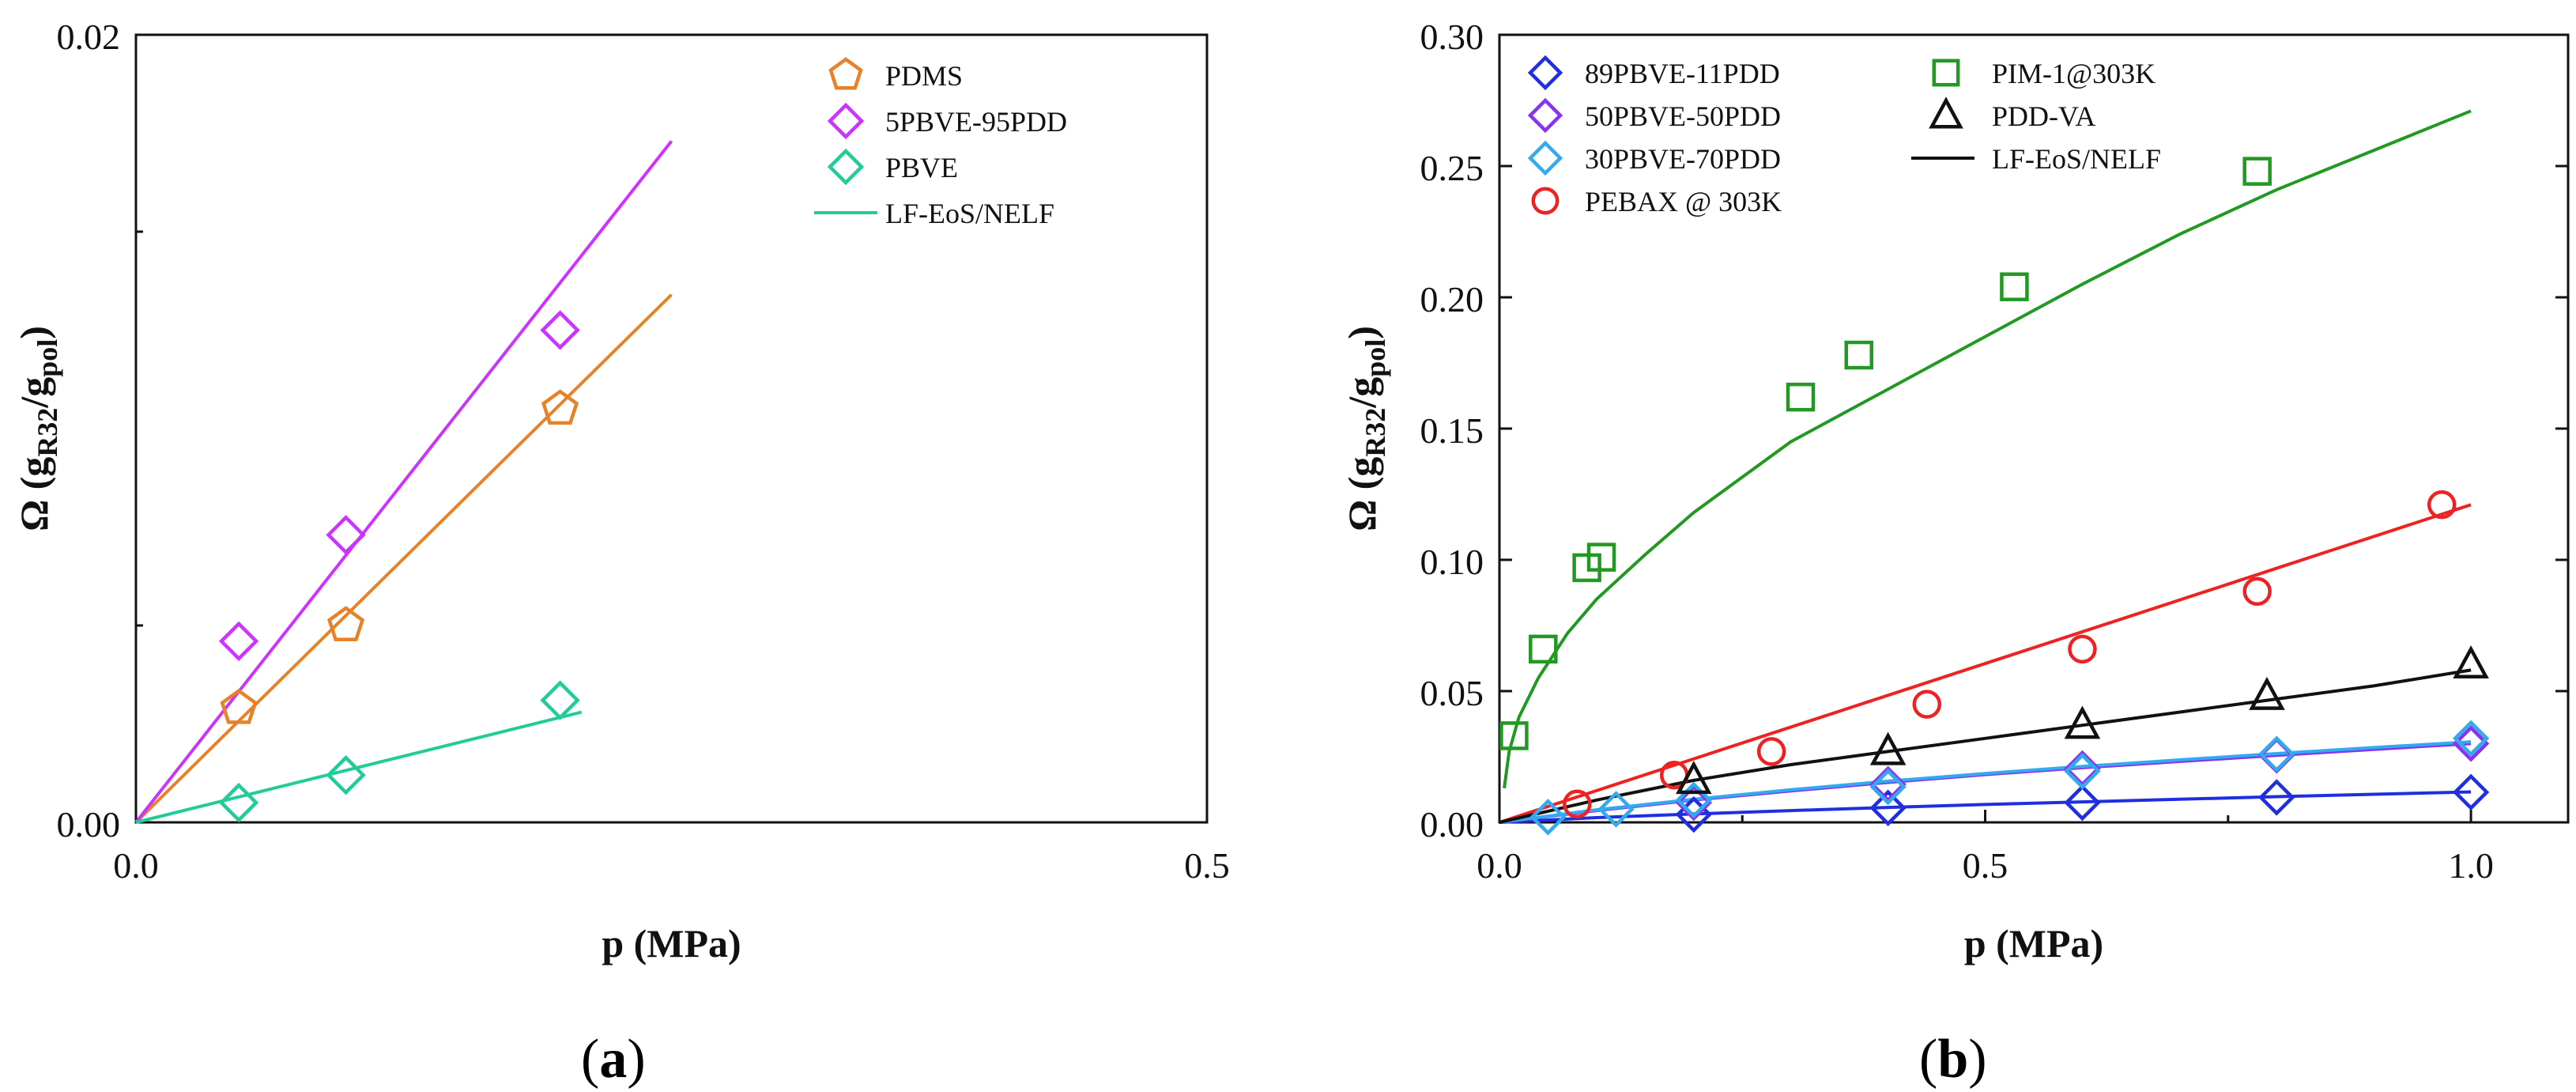 The height and width of the screenshot is (1092, 2576). I want to click on panel-a-x-tick-label: 0.0, so click(136, 865).